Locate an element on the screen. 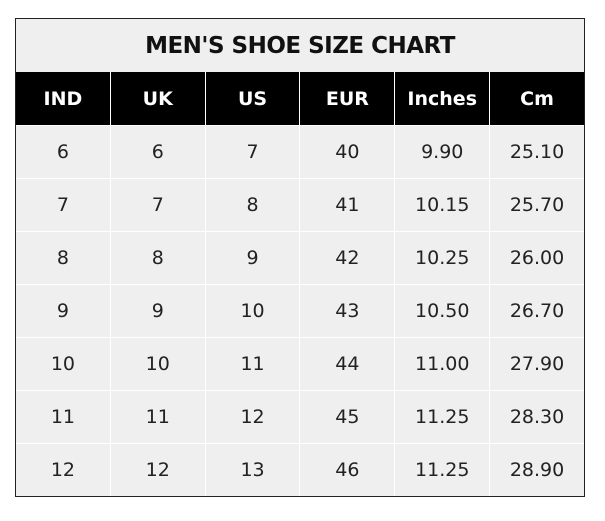 The image size is (605, 521). table-row: 7 7 8 41 10.15 25.70 is located at coordinates (300, 204).